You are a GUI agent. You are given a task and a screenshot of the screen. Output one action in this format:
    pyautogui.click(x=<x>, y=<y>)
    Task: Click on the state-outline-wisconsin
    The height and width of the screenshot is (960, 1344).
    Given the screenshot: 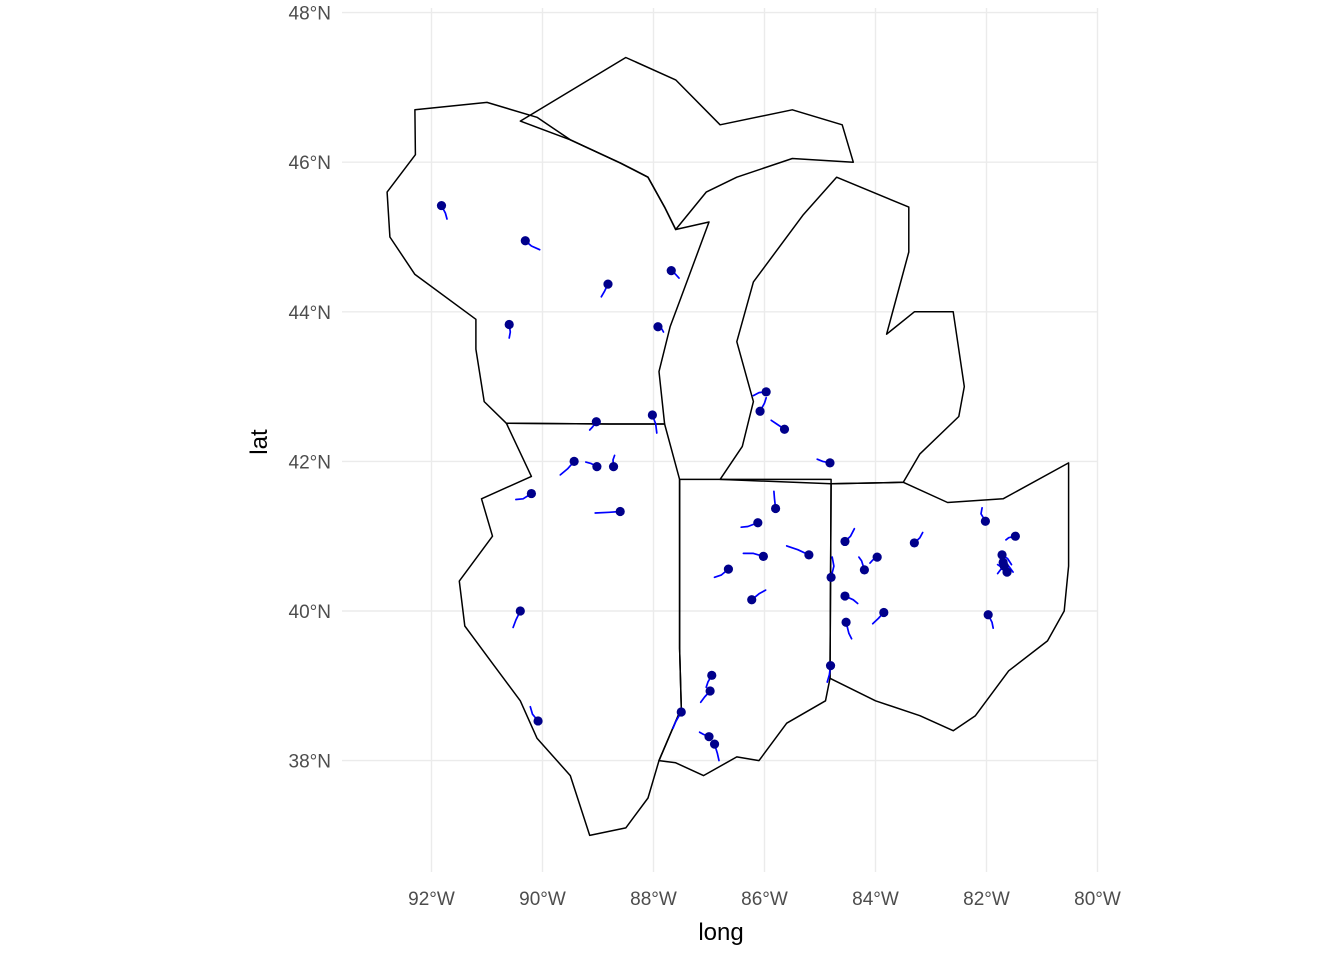 What is the action you would take?
    pyautogui.click(x=548, y=263)
    